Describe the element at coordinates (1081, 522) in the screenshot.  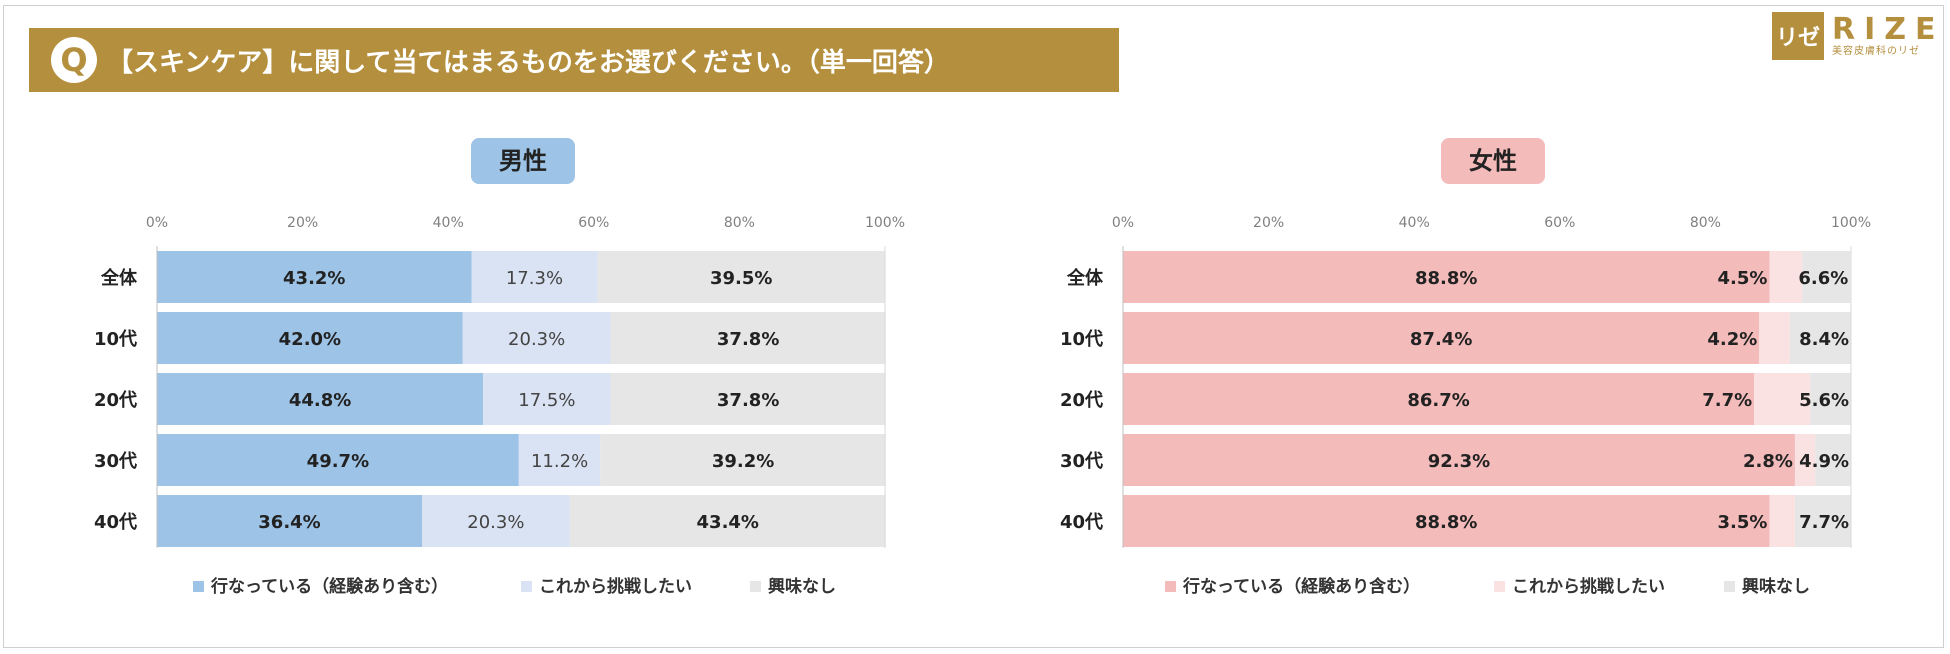
I see `female-category-label: 40代` at that location.